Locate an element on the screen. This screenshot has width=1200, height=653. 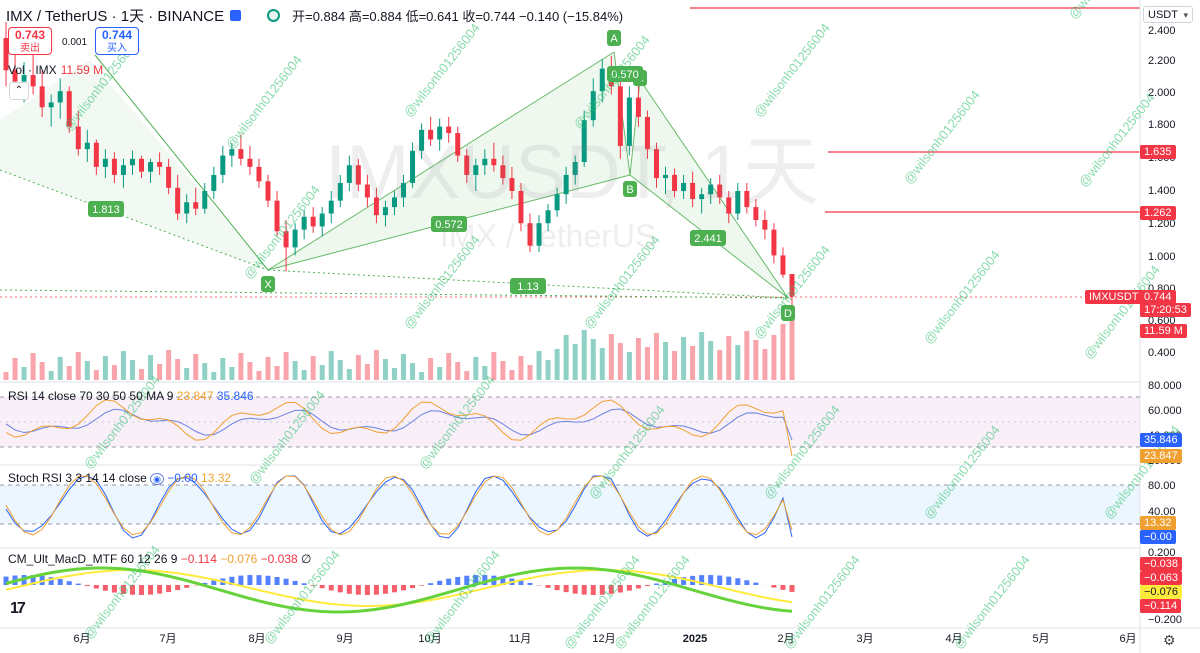
time-axis-label: 2025 is located at coordinates (695, 639).